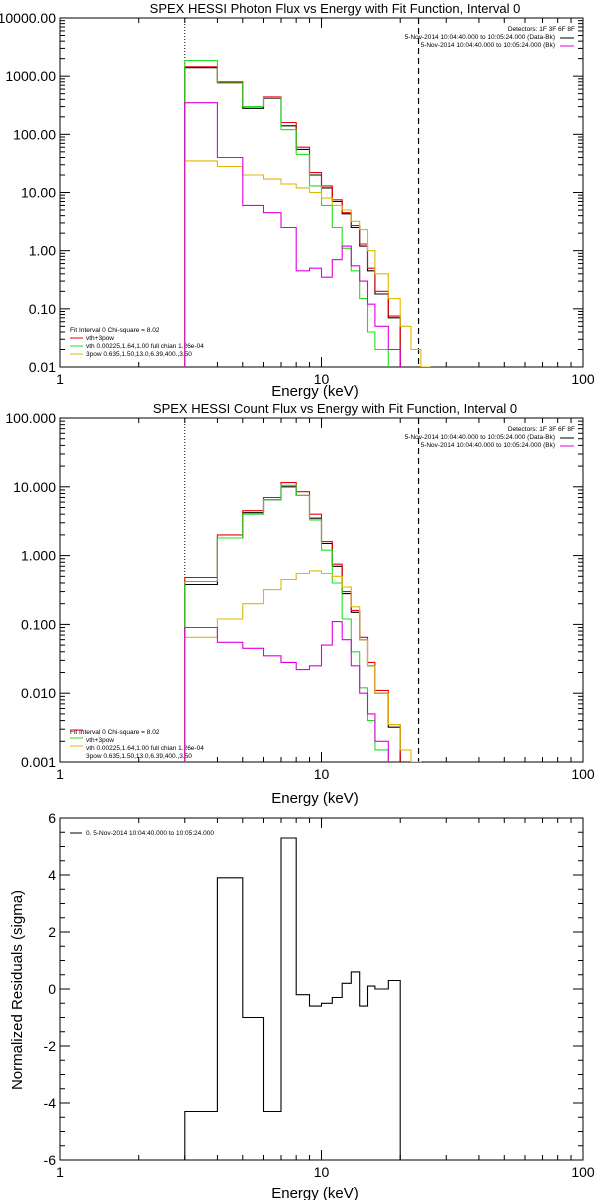 The height and width of the screenshot is (1200, 600). What do you see at coordinates (42, 251) in the screenshot?
I see `y-tick-label: 1.00` at bounding box center [42, 251].